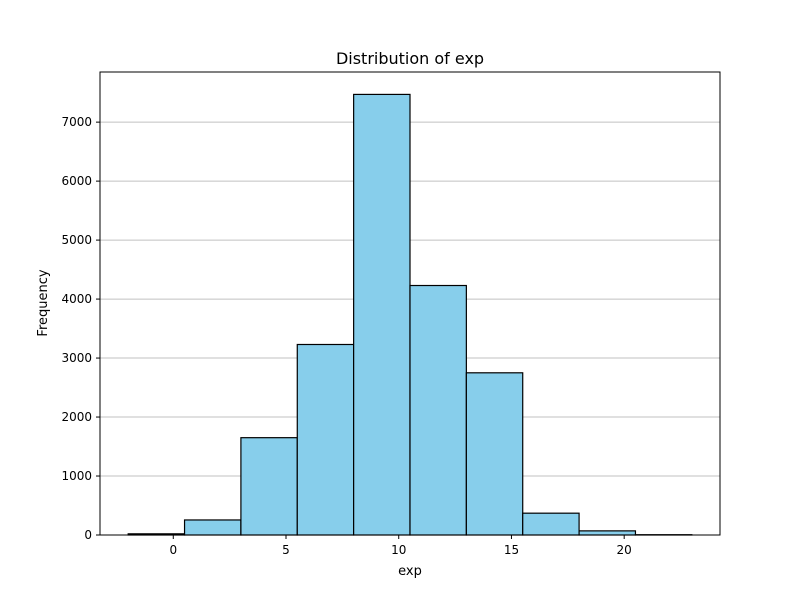  Describe the element at coordinates (624, 550) in the screenshot. I see `x-tick-label: 20` at that location.